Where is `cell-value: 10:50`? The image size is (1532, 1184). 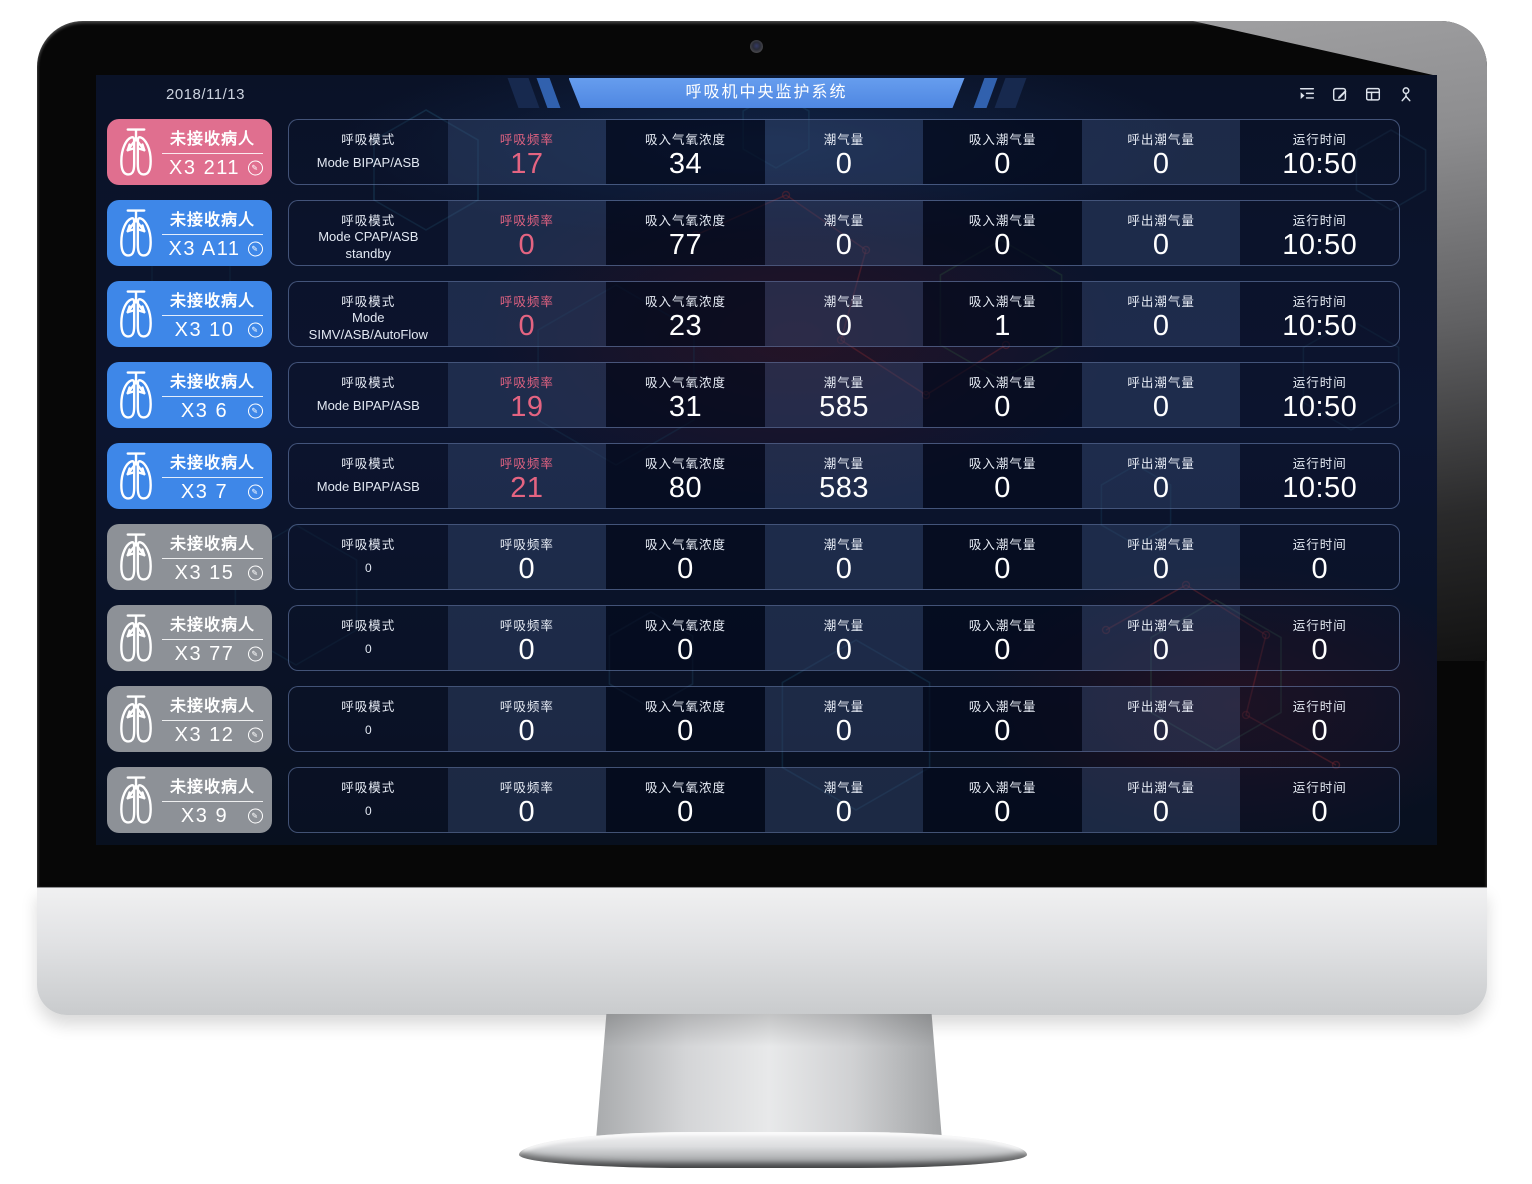 cell-value: 10:50 is located at coordinates (1320, 488).